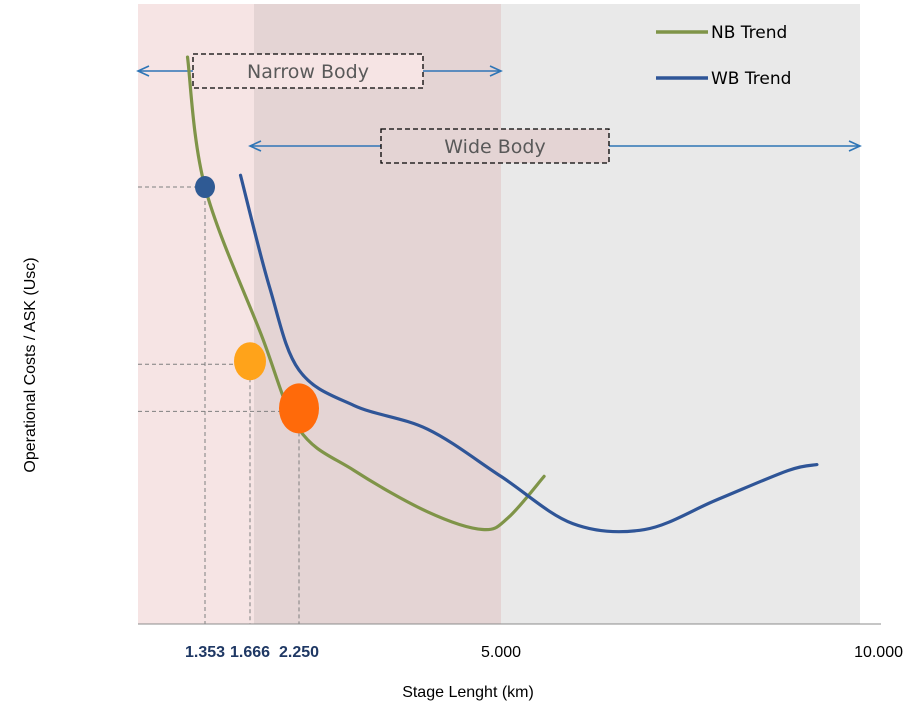  Describe the element at coordinates (299, 652) in the screenshot. I see `x-tick-label: 2.250` at that location.